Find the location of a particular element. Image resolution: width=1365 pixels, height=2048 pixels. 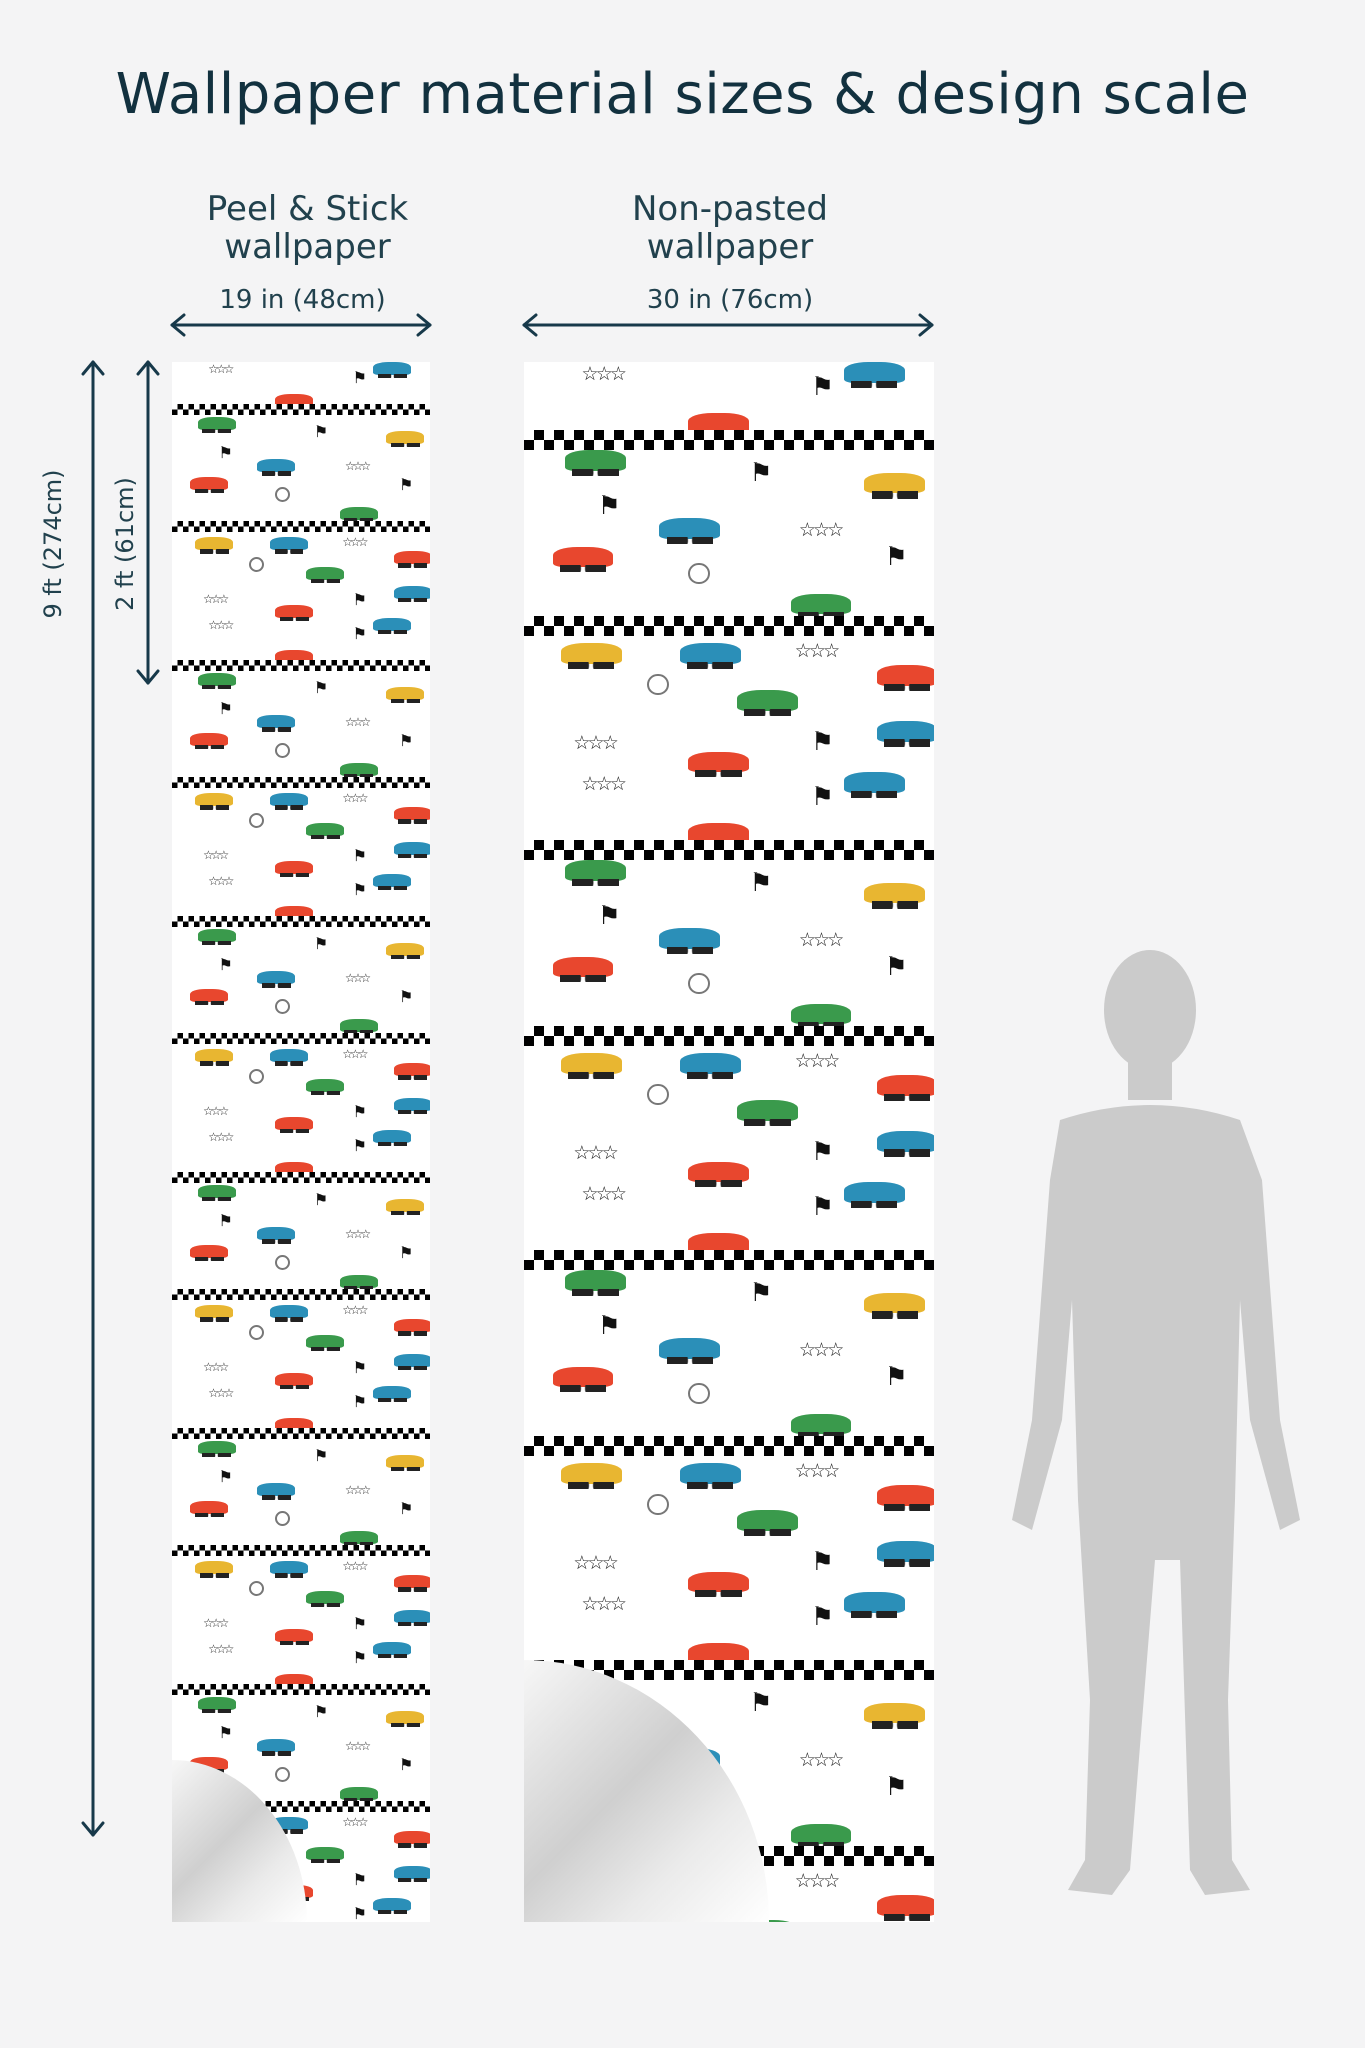

page-title: Wallpaper material sizes & design scale is located at coordinates (682, 94).